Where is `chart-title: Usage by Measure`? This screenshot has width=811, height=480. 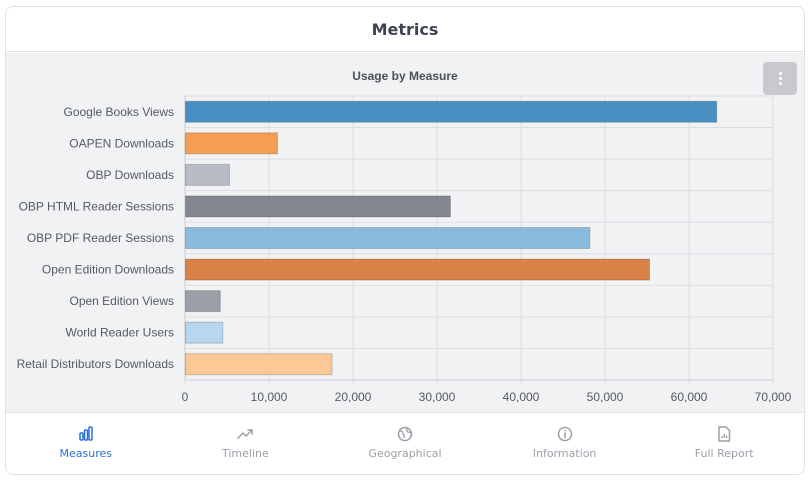 chart-title: Usage by Measure is located at coordinates (405, 76).